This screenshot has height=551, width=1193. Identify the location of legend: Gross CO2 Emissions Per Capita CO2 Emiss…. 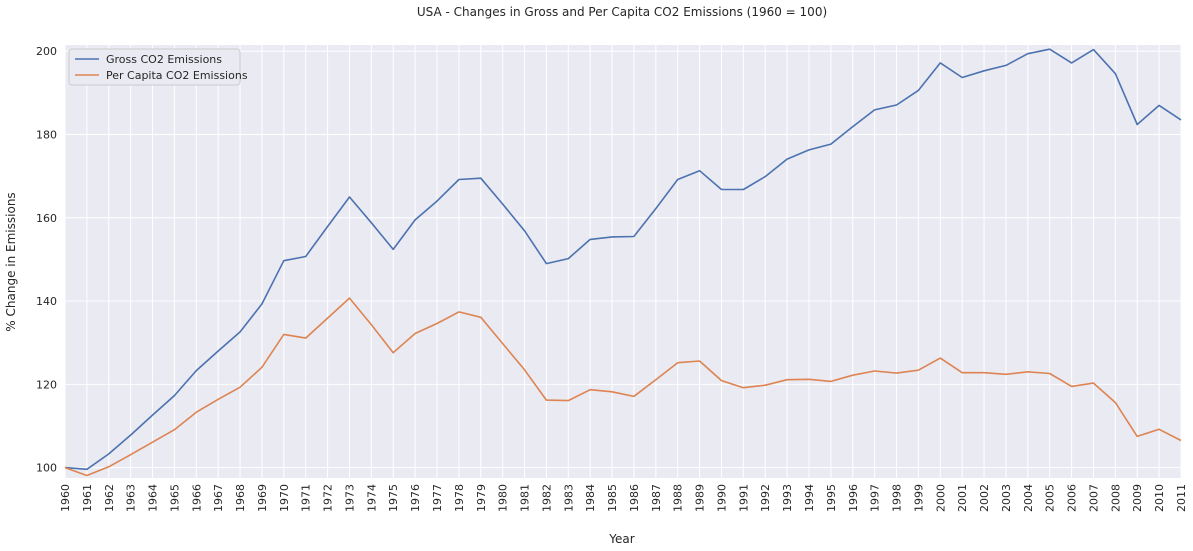
(158, 67).